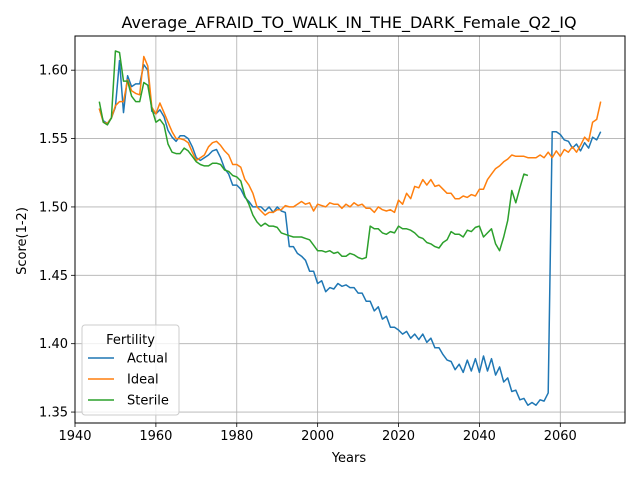  What do you see at coordinates (53, 276) in the screenshot?
I see `y-tick-label: 1.45` at bounding box center [53, 276].